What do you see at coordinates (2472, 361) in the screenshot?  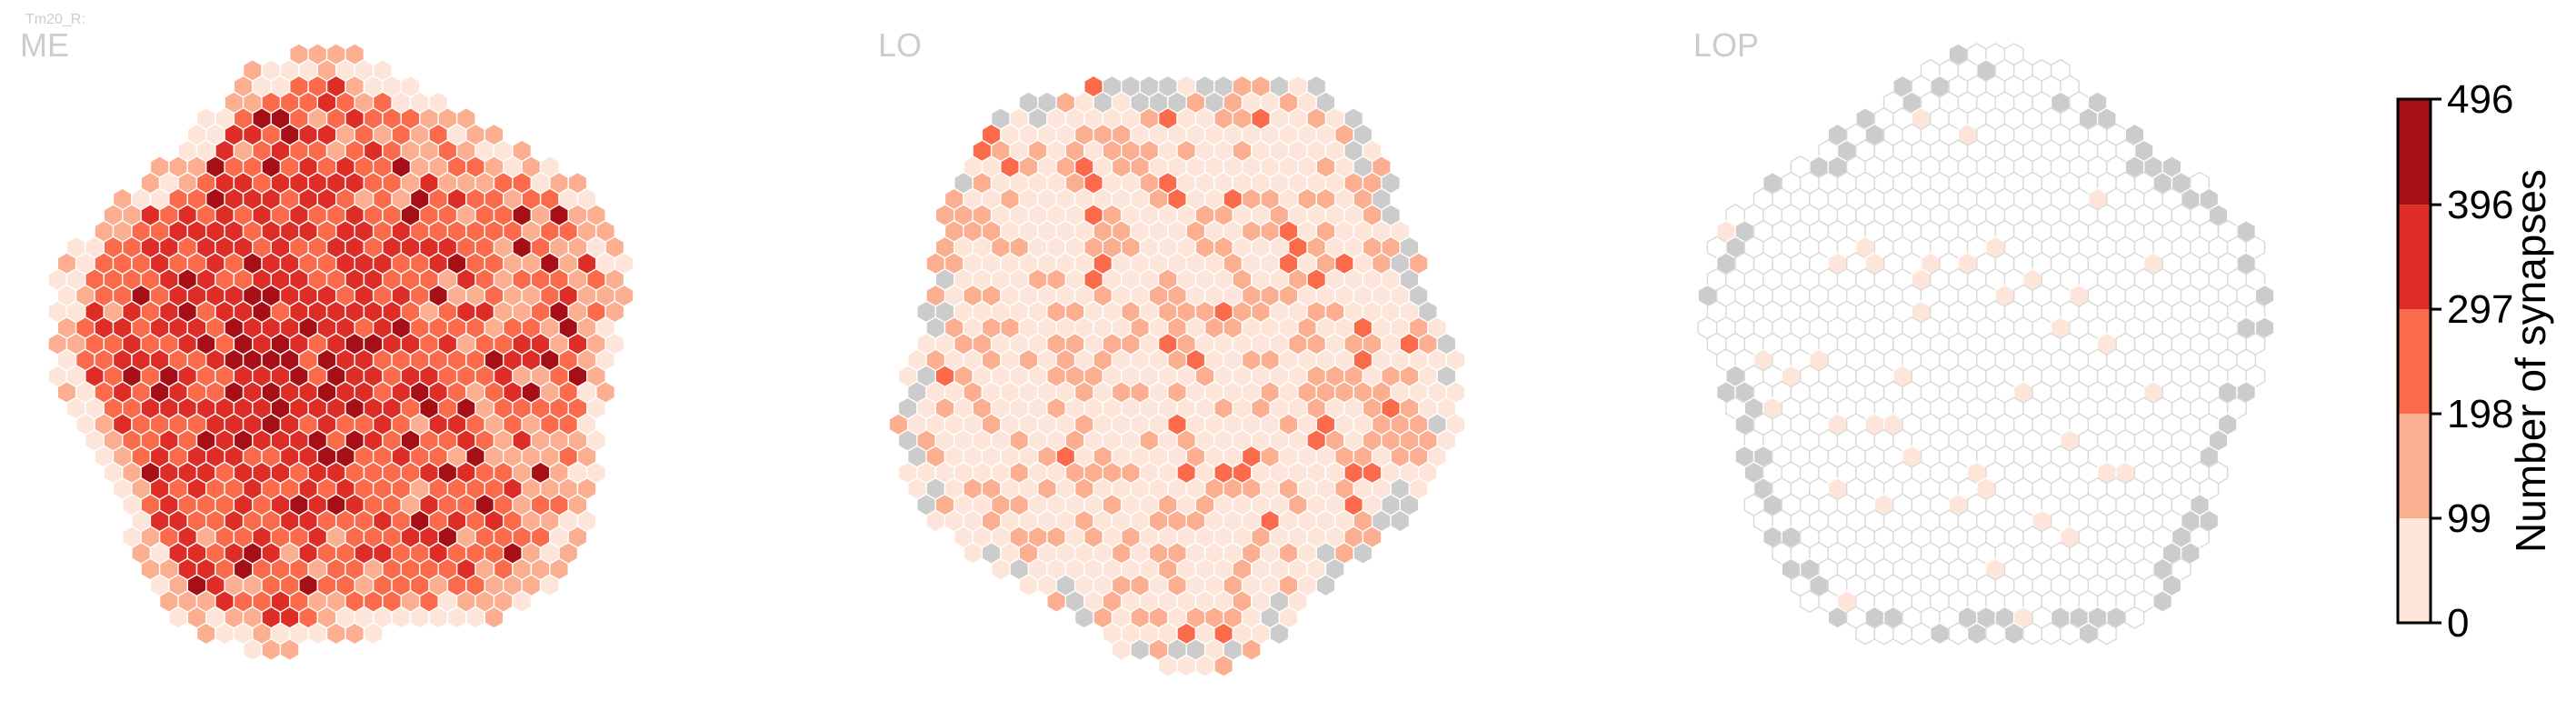 I see `colorbar-ticks: 0 99 198 297 396 496` at bounding box center [2472, 361].